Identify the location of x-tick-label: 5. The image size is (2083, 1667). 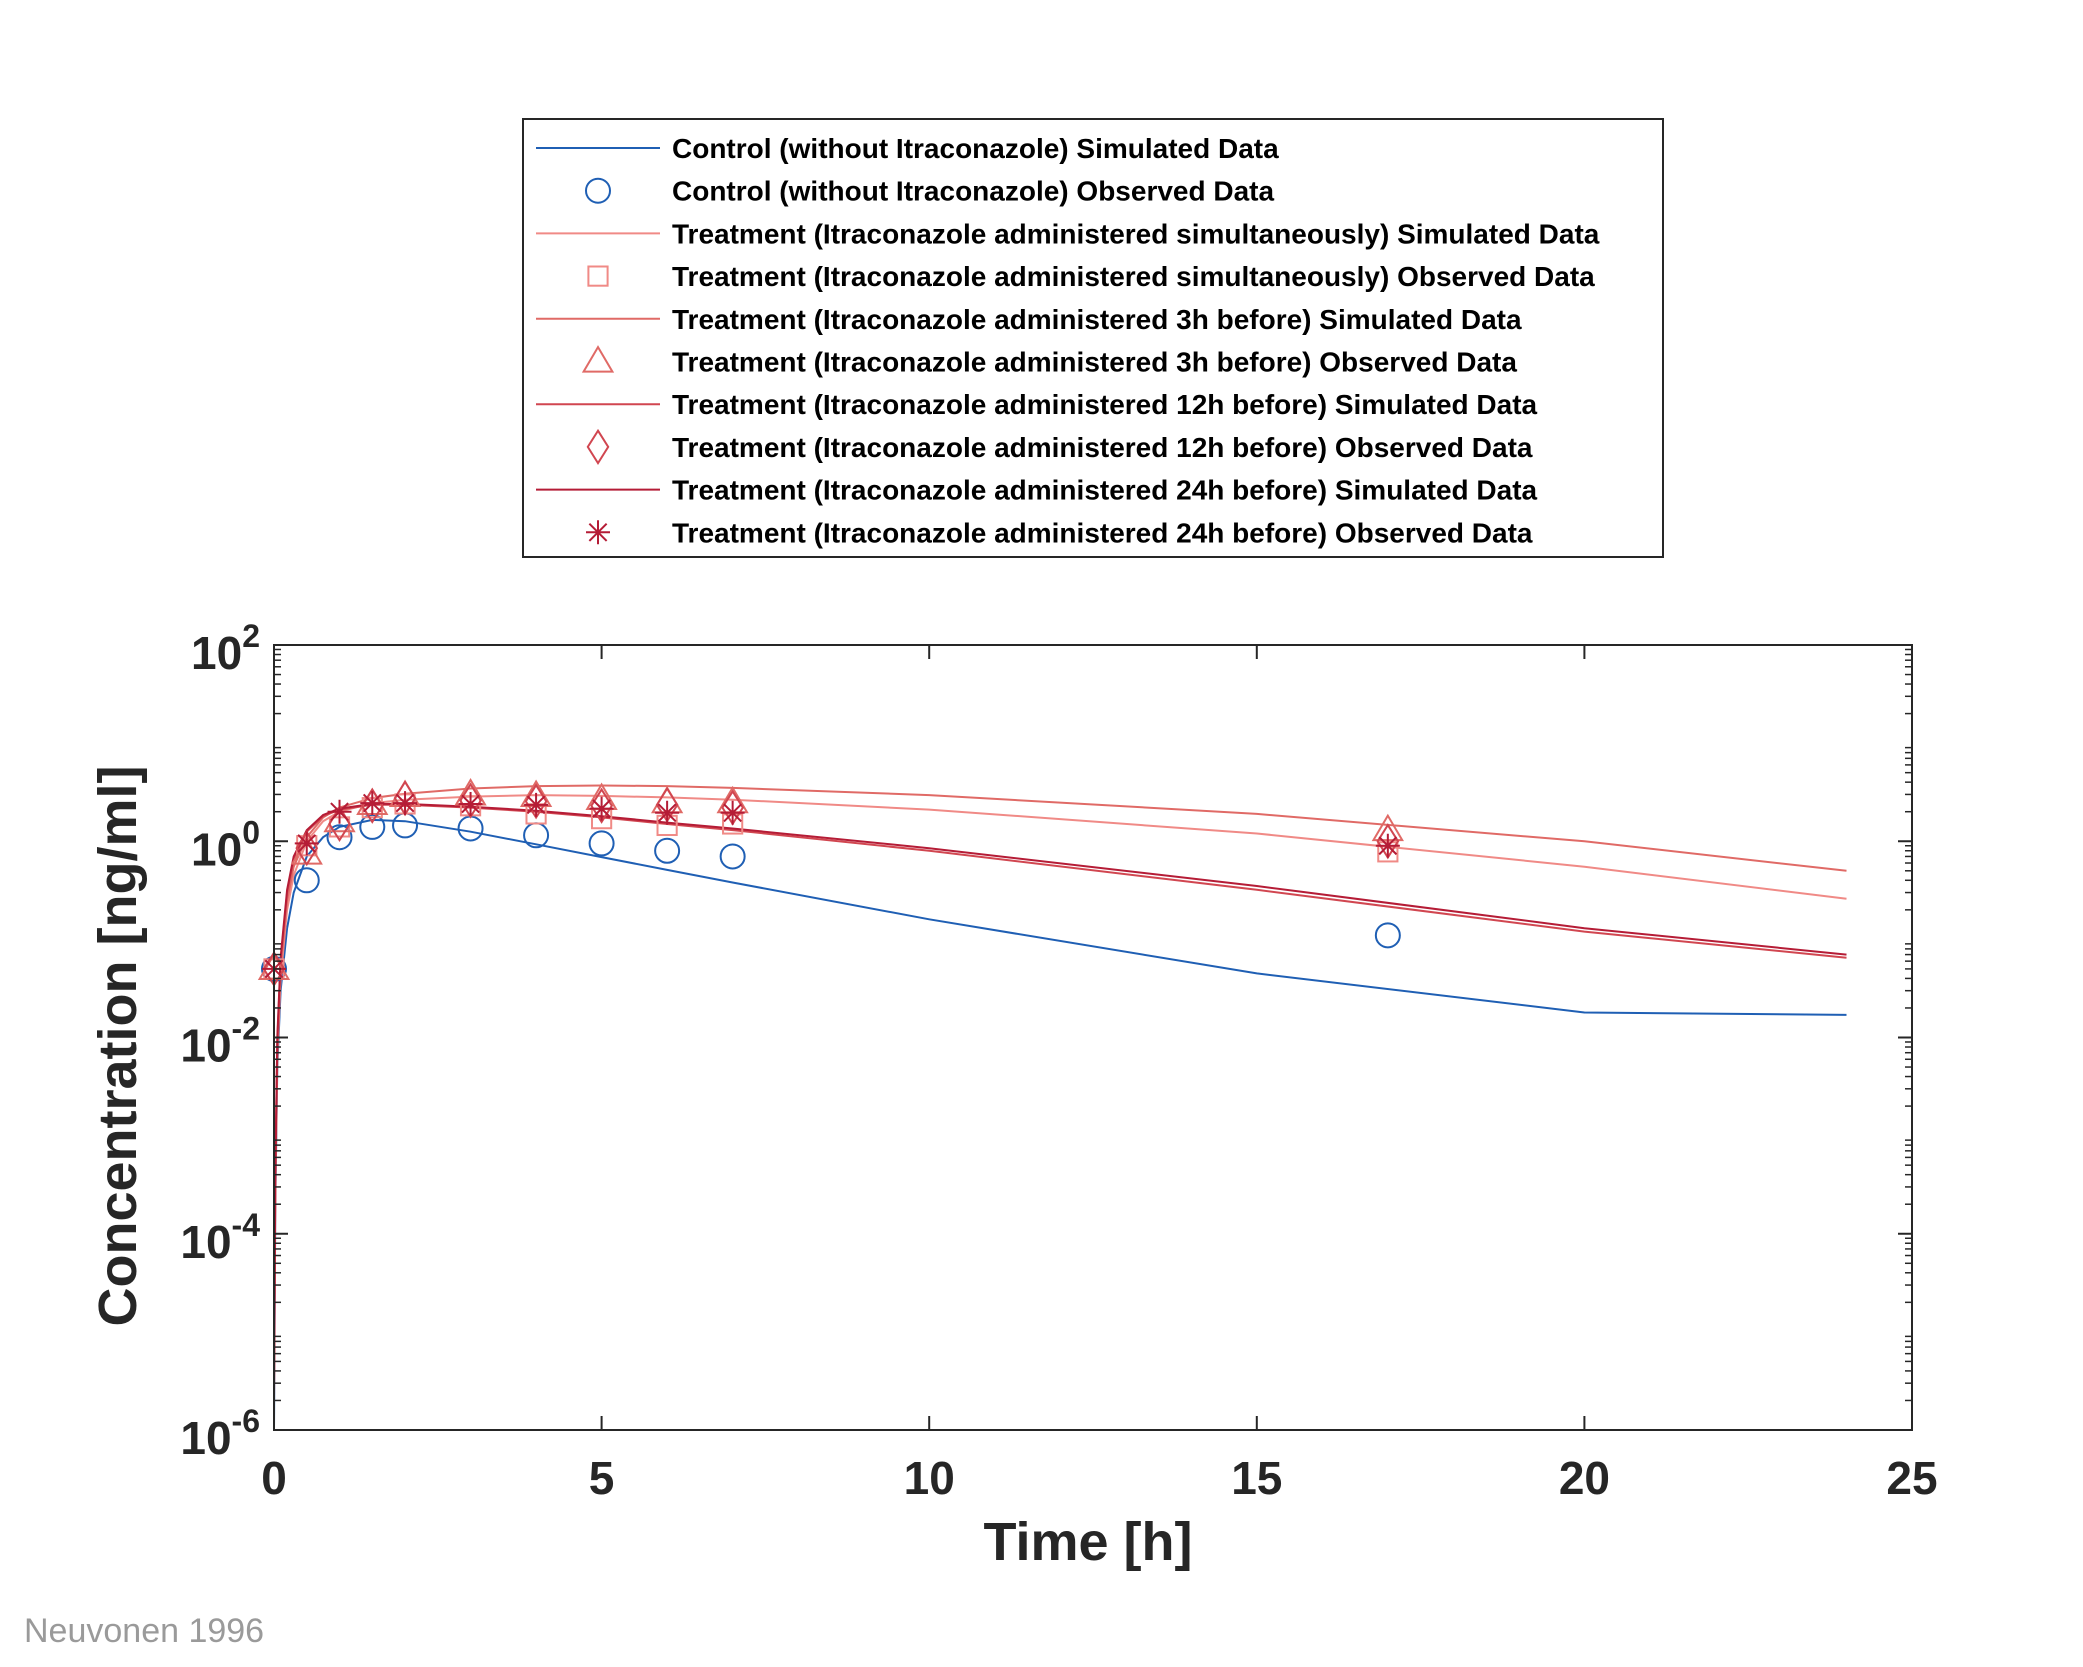
(602, 1478).